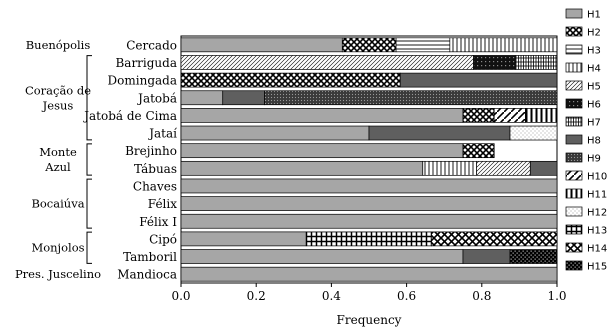  Describe the element at coordinates (594, 123) in the screenshot. I see `legend-label-h7: H7` at that location.